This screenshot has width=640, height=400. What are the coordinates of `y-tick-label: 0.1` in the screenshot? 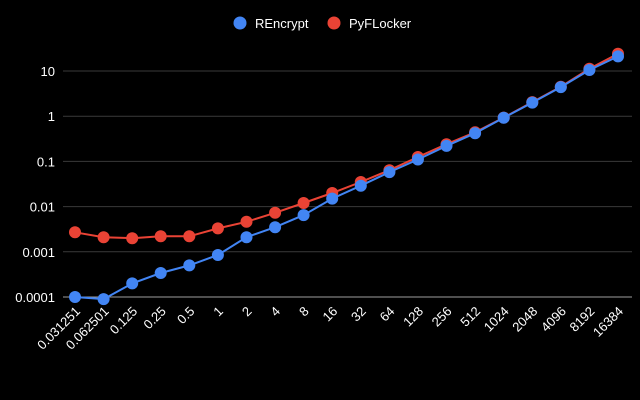 It's located at (46, 161).